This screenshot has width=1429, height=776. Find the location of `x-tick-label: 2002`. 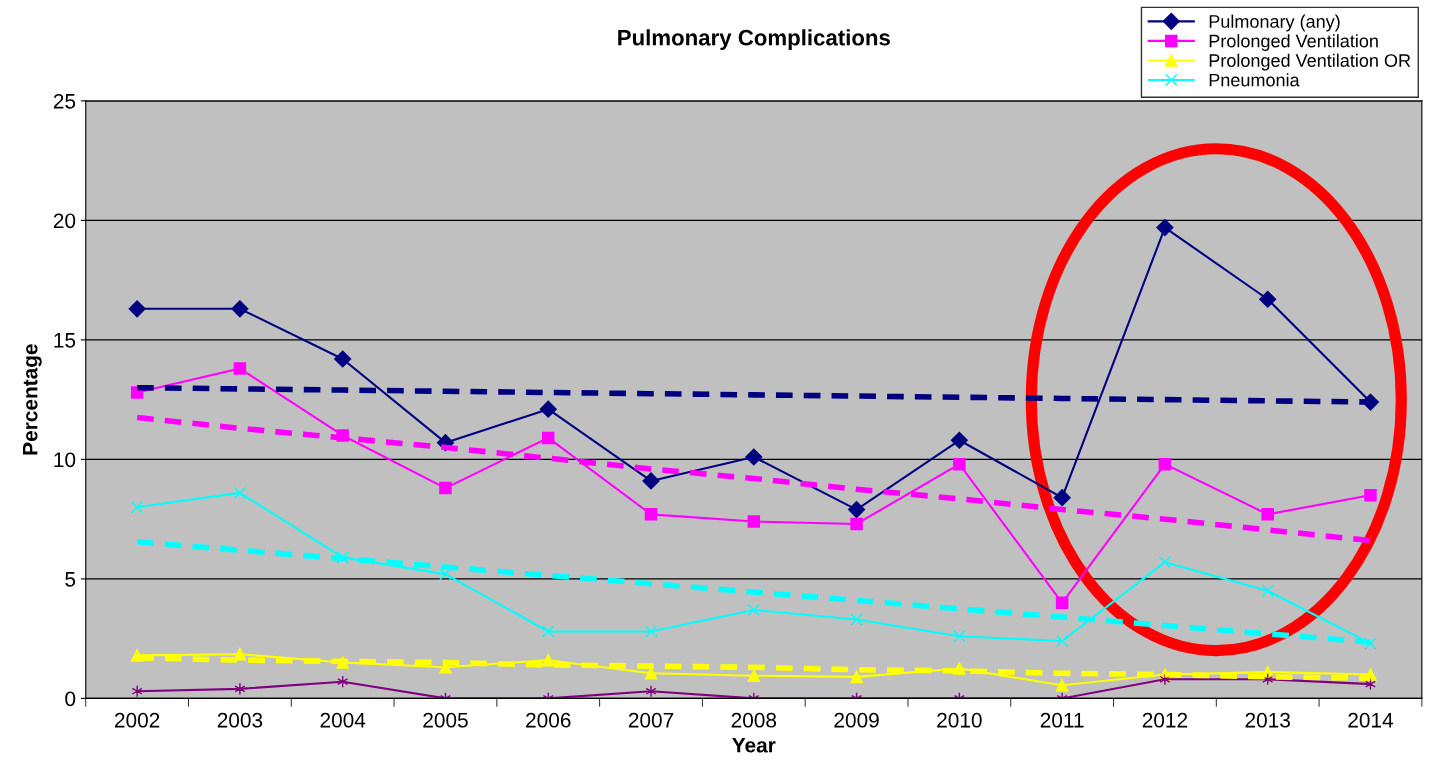

x-tick-label: 2002 is located at coordinates (137, 720).